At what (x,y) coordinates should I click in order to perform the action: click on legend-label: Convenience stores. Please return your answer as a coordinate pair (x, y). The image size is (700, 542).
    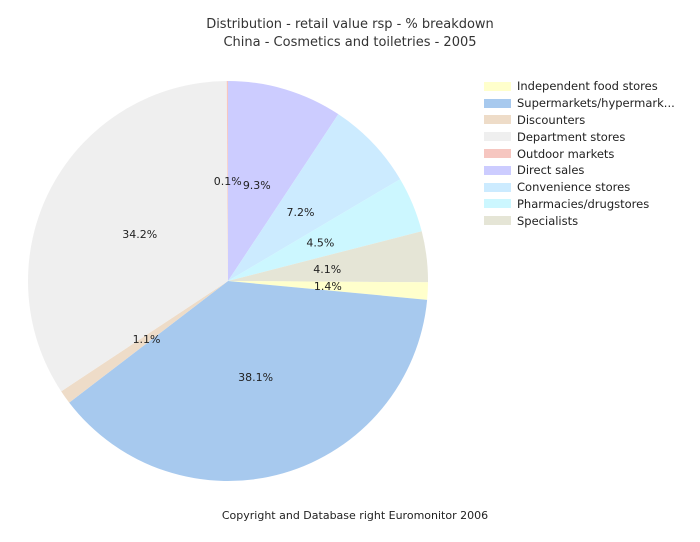
    Looking at the image, I should click on (574, 187).